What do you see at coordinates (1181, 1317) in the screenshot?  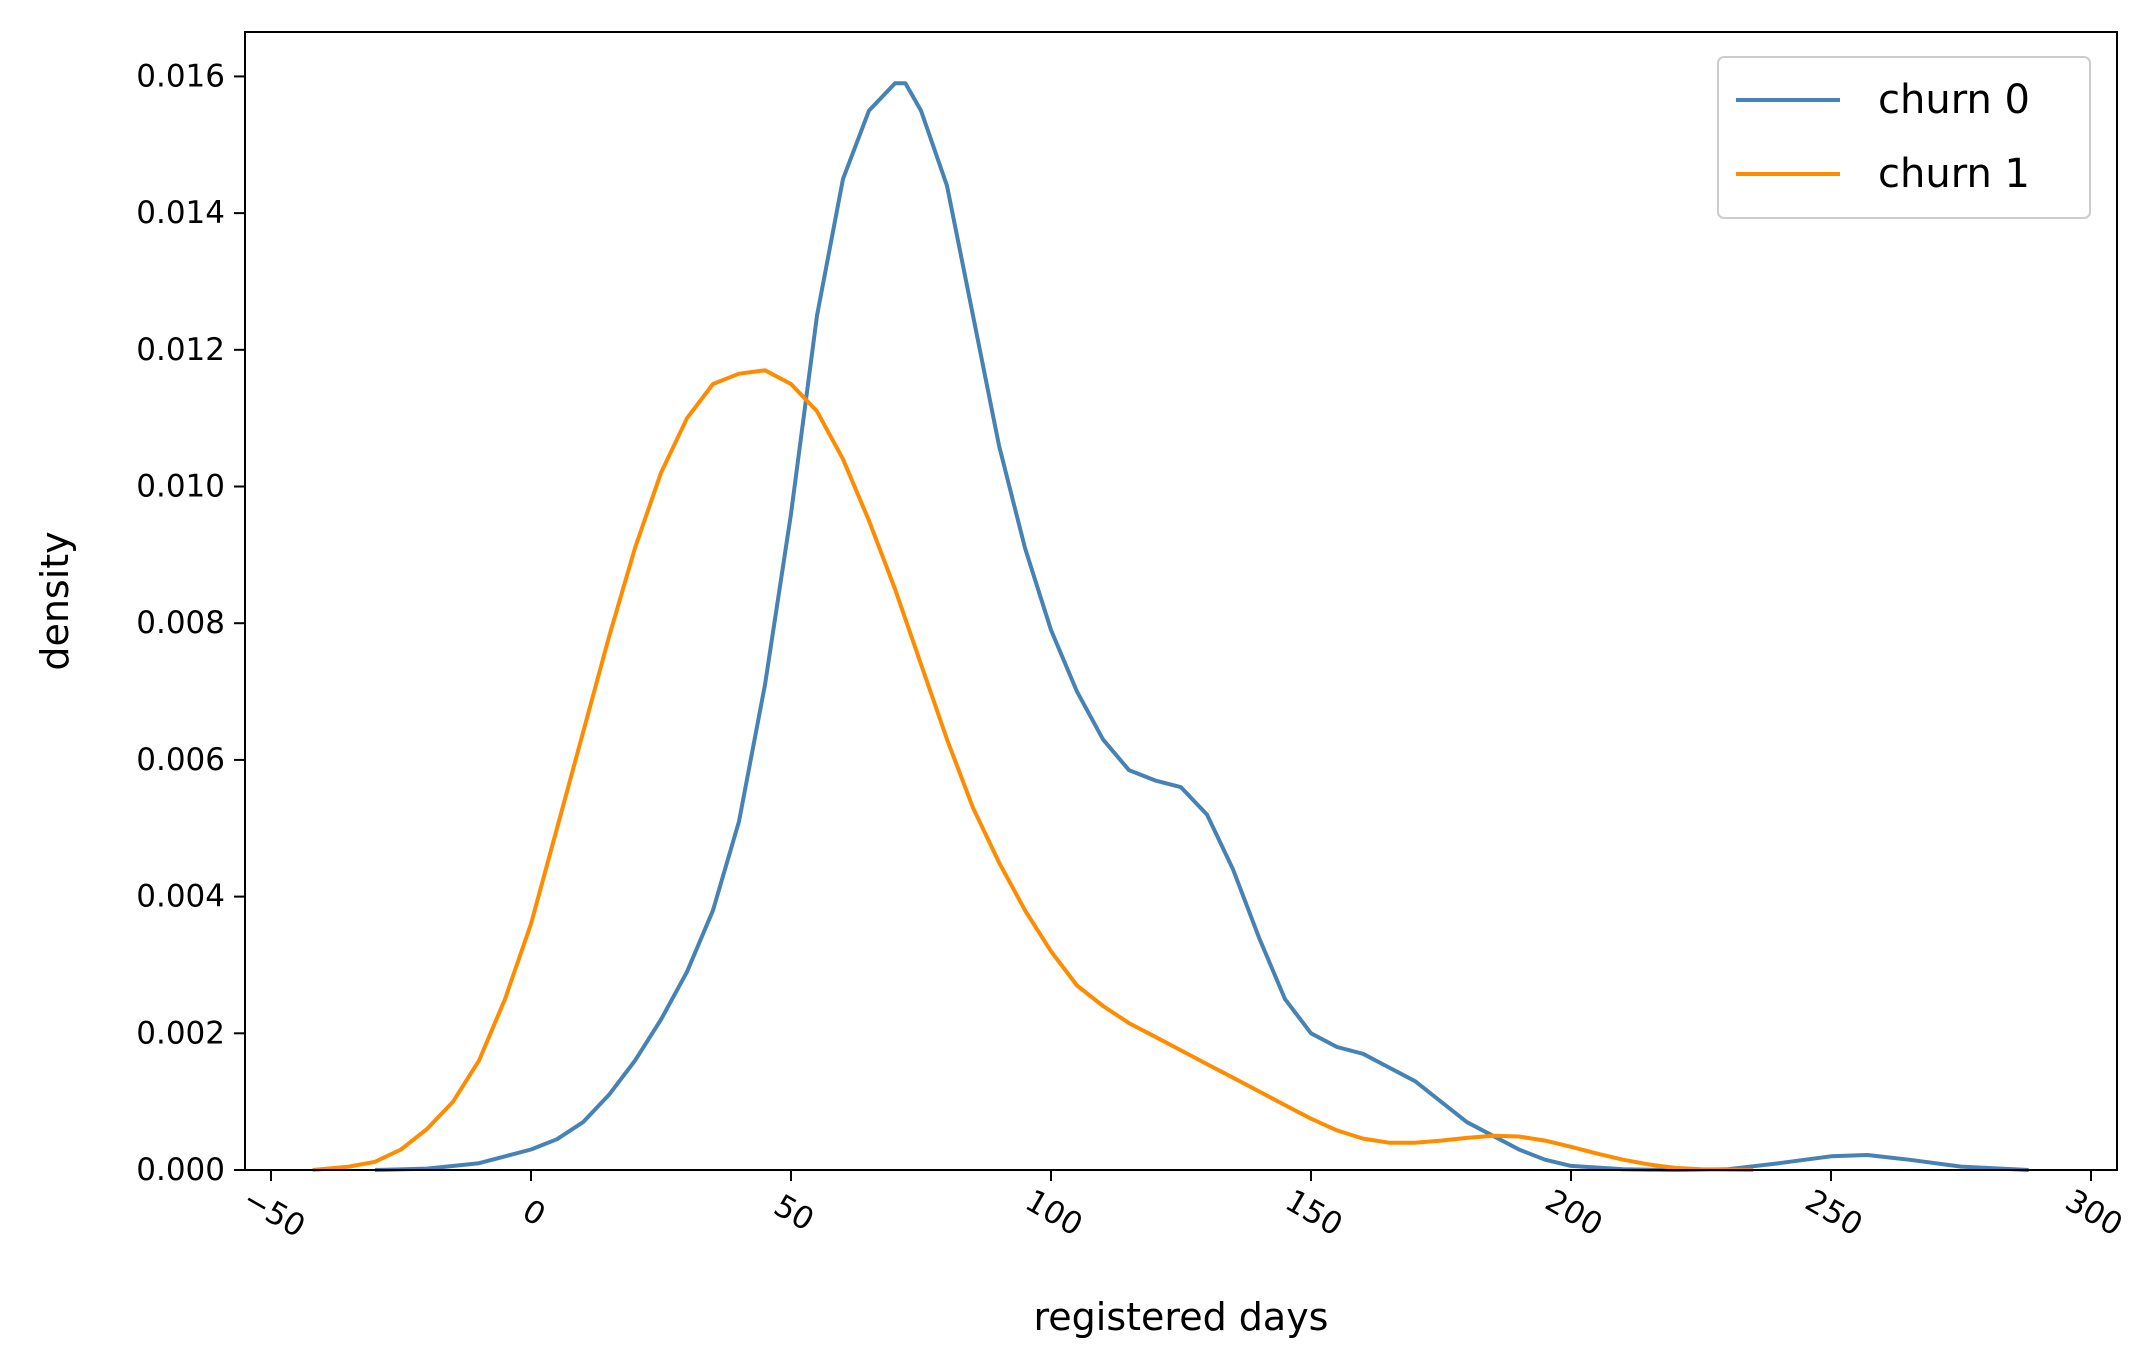 I see `x-axis-title: registered days` at bounding box center [1181, 1317].